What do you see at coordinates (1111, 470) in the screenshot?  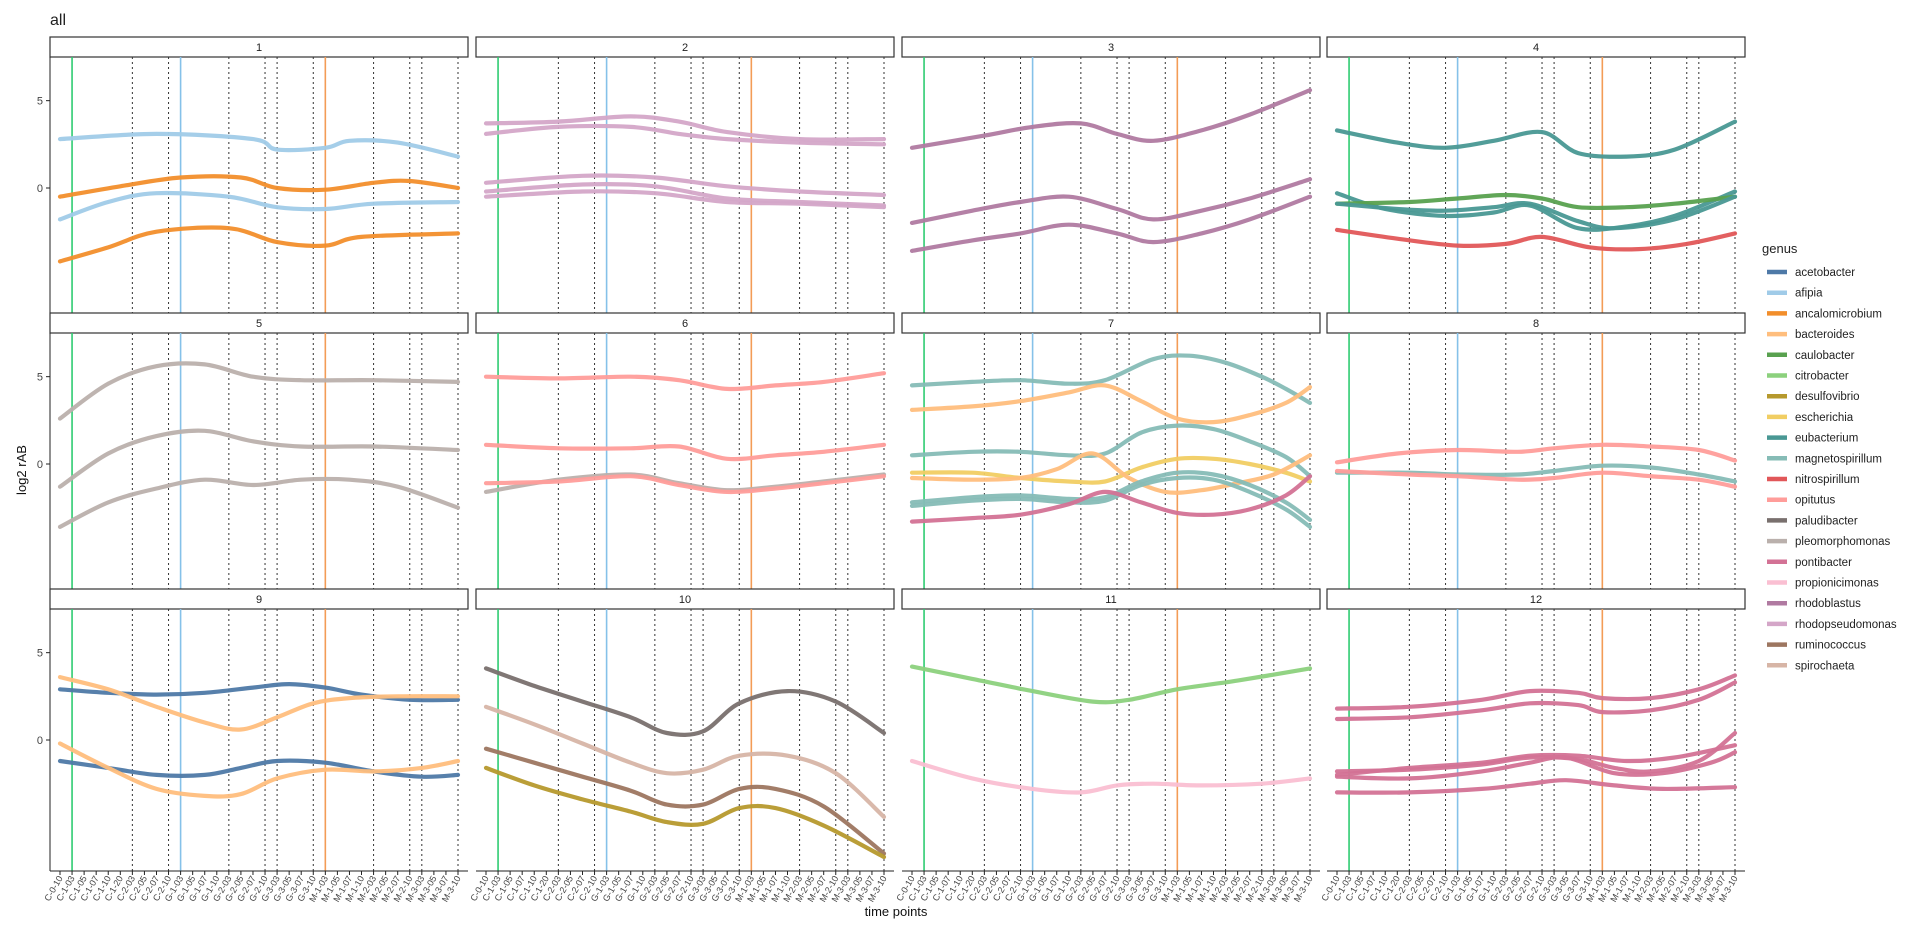 I see `series-line-escherichia` at bounding box center [1111, 470].